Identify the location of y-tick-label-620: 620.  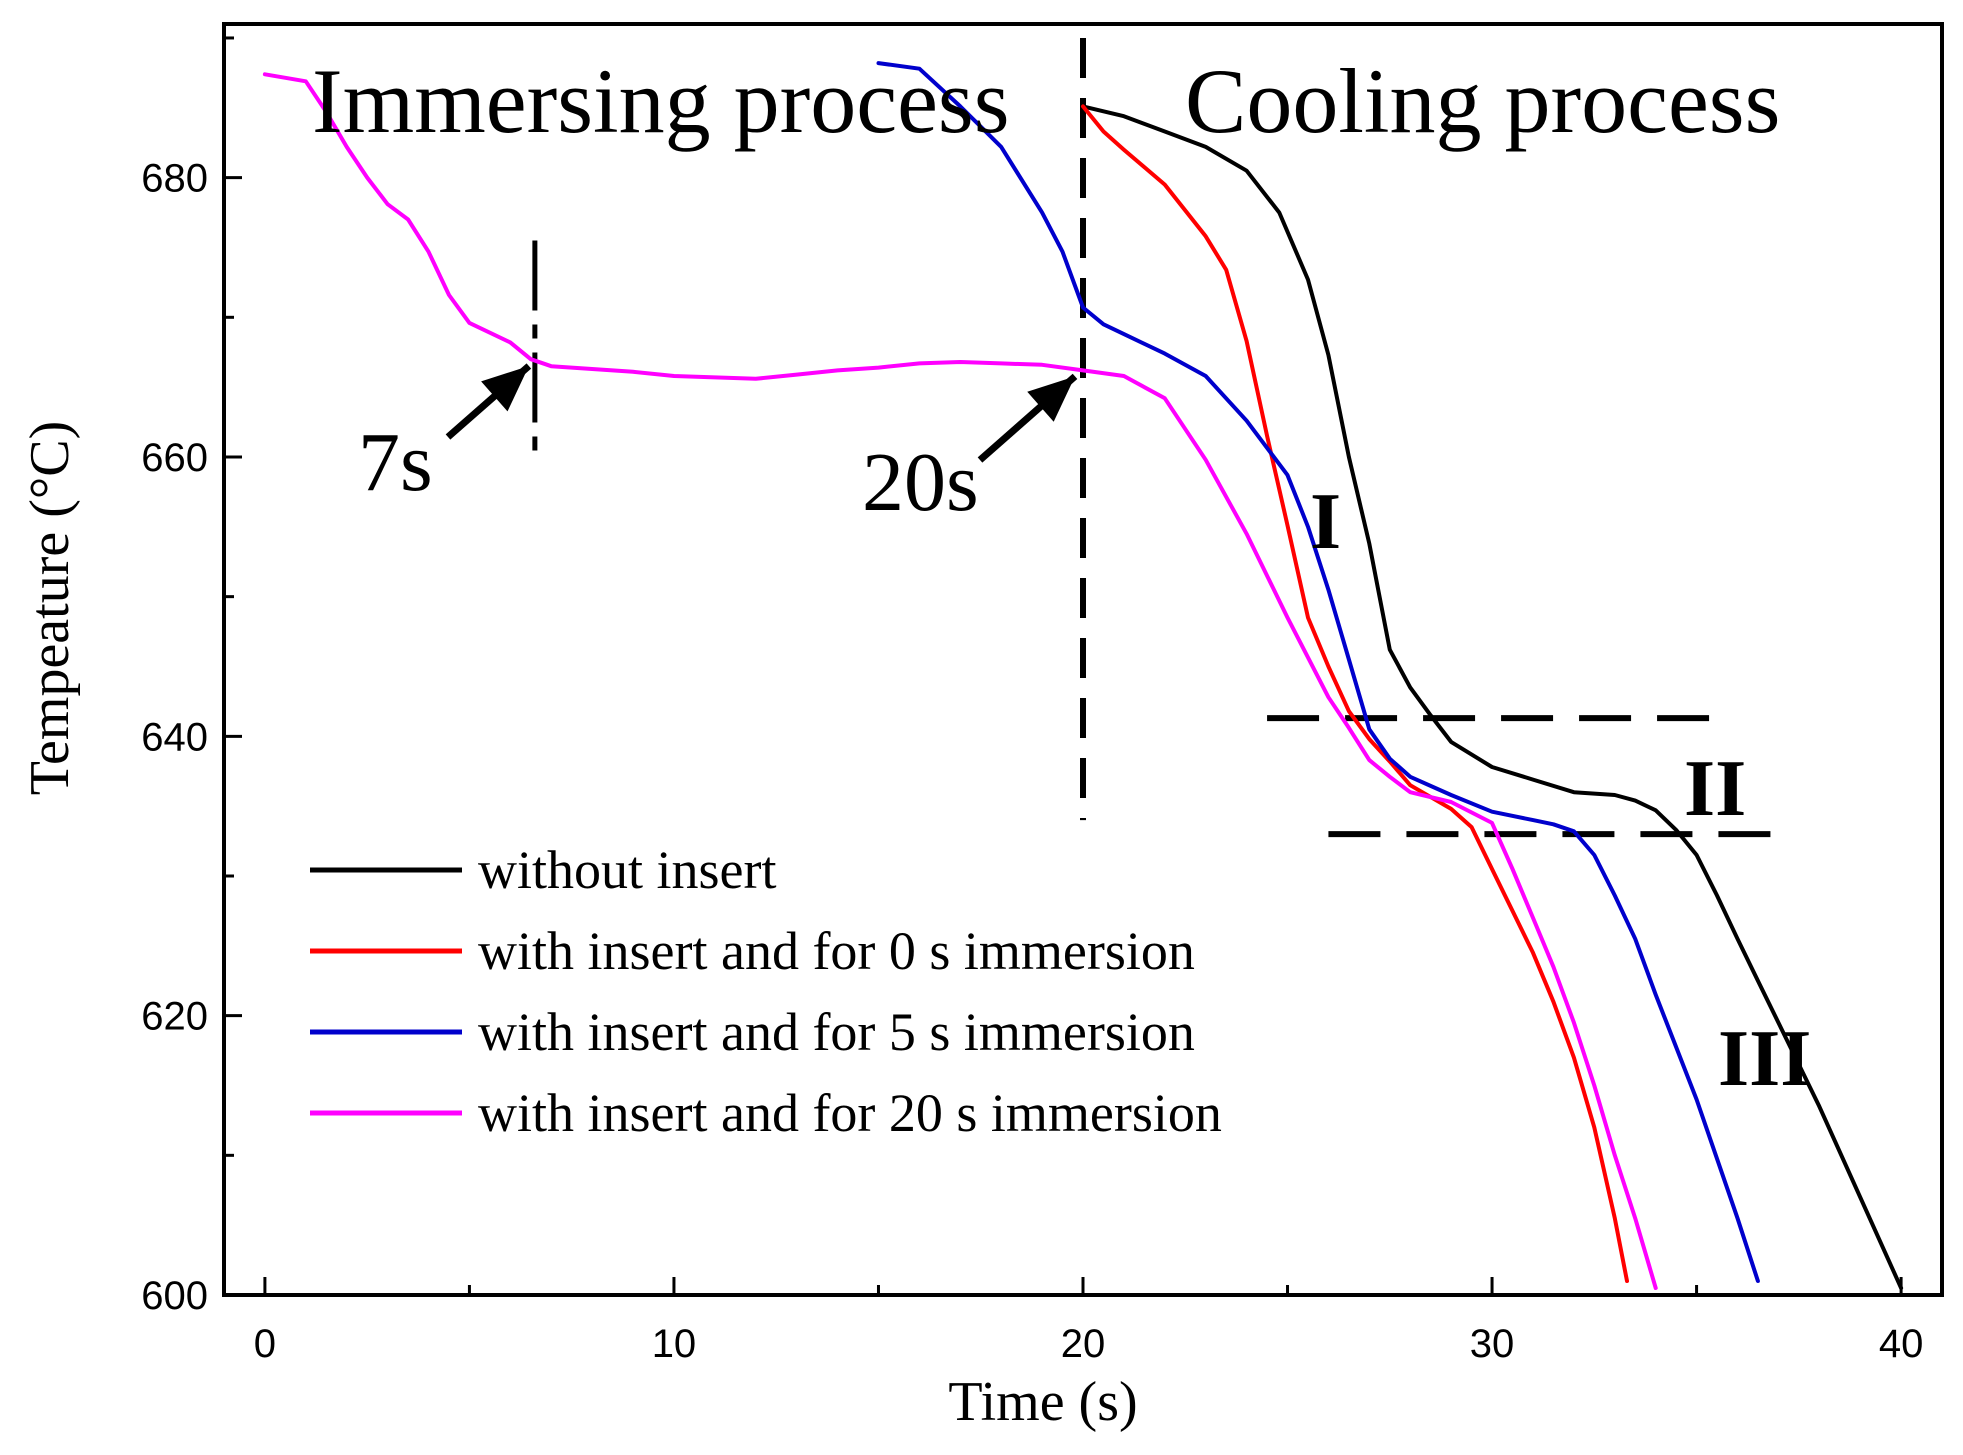
(174, 1017).